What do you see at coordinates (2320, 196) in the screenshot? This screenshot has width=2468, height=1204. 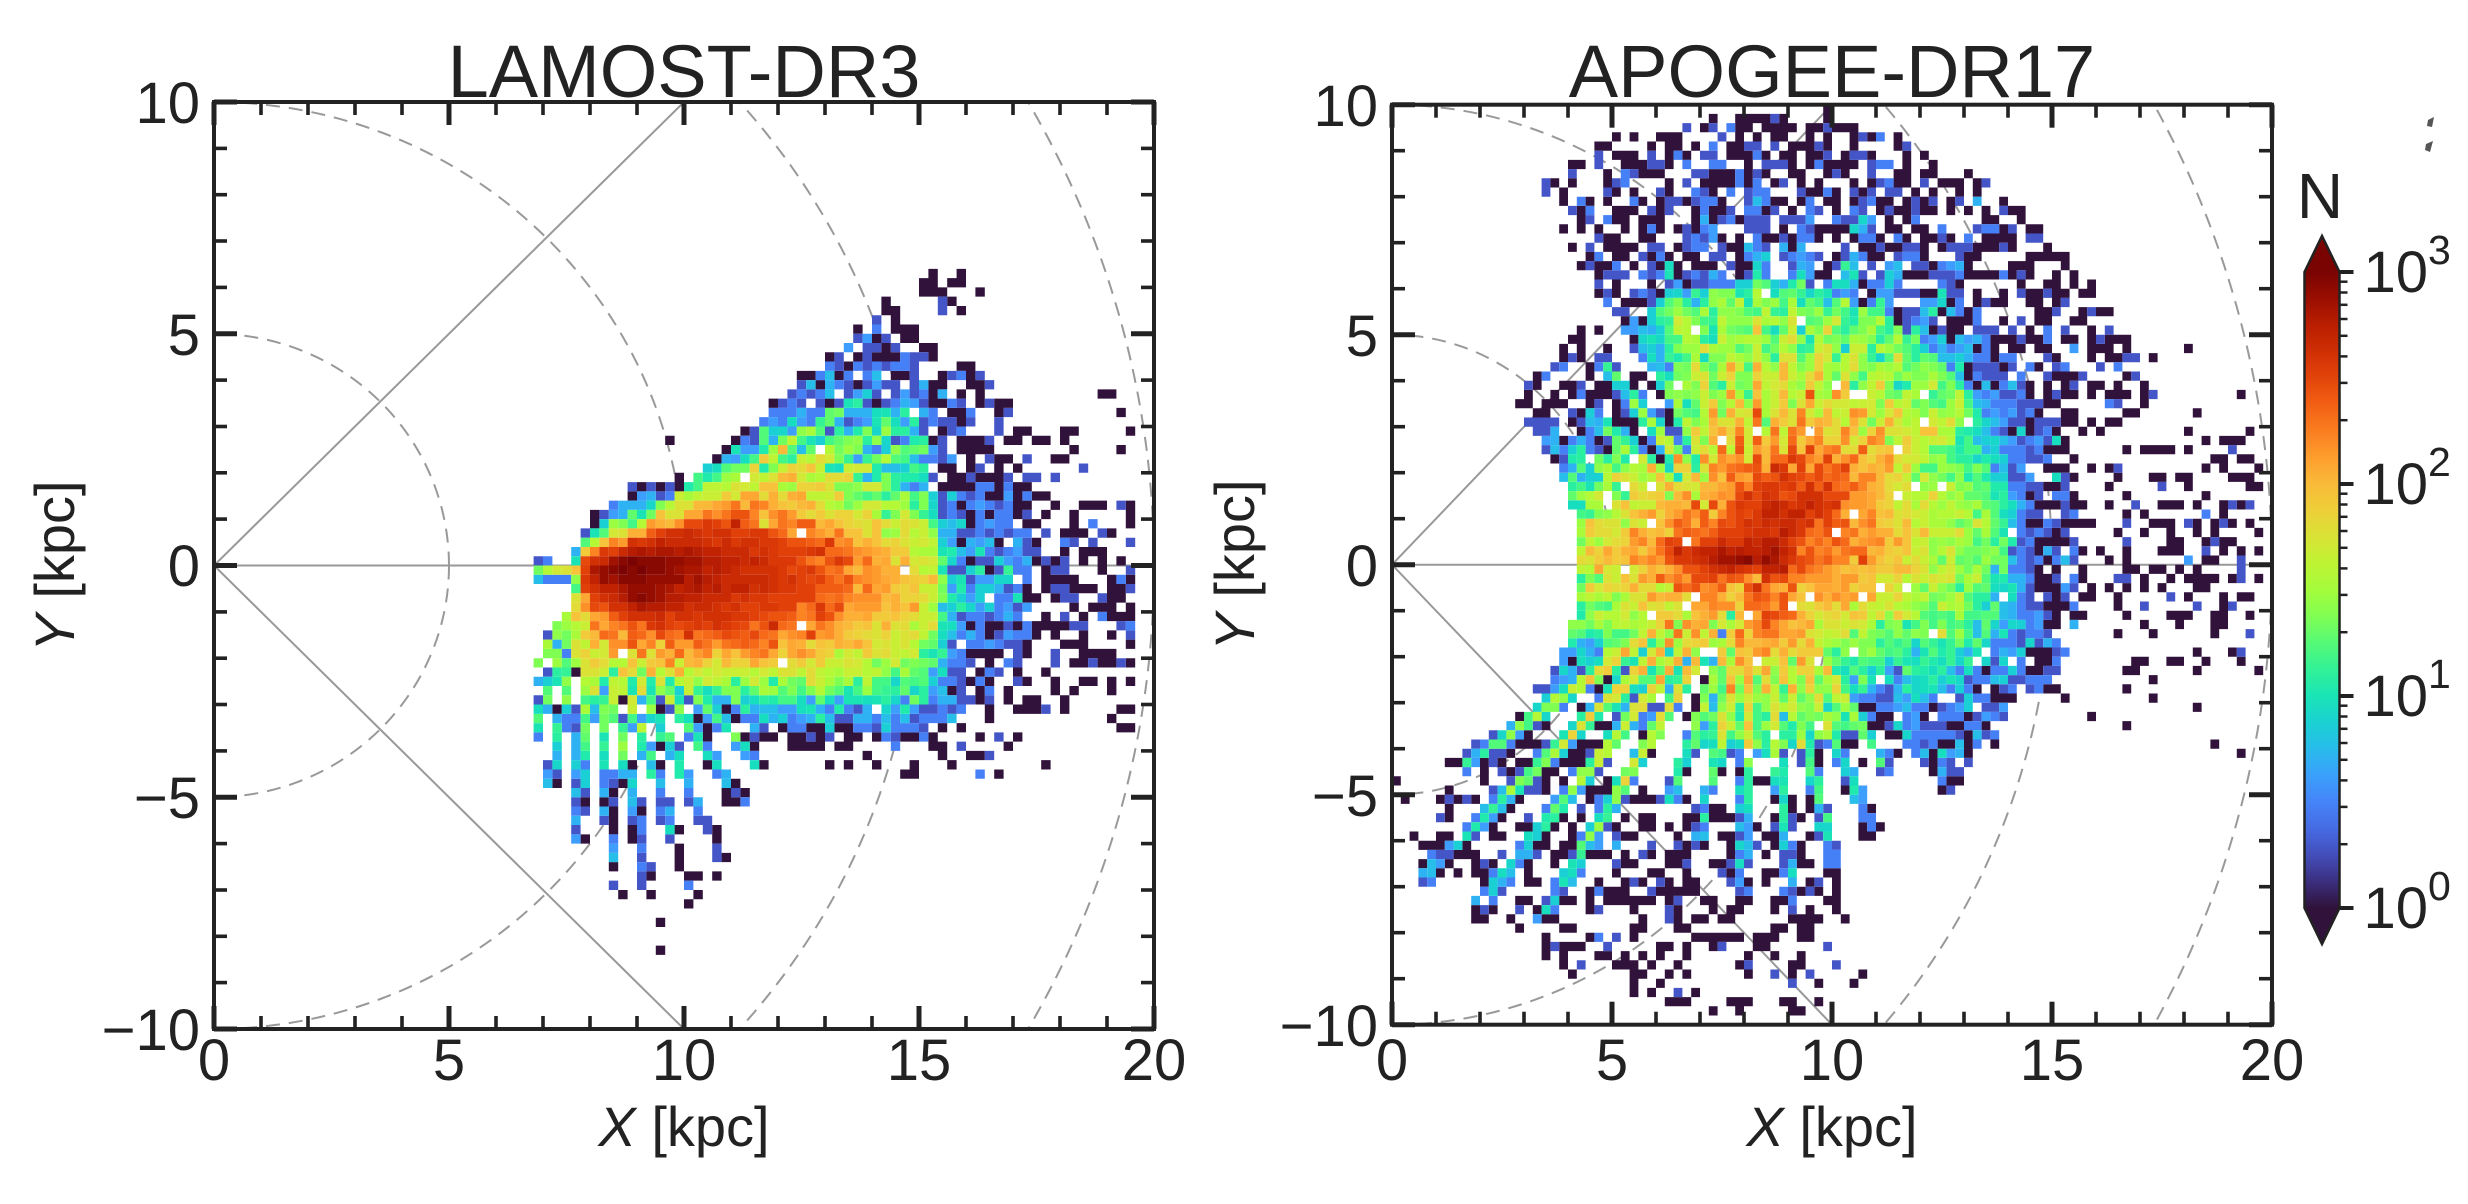 I see `svg-text: N` at bounding box center [2320, 196].